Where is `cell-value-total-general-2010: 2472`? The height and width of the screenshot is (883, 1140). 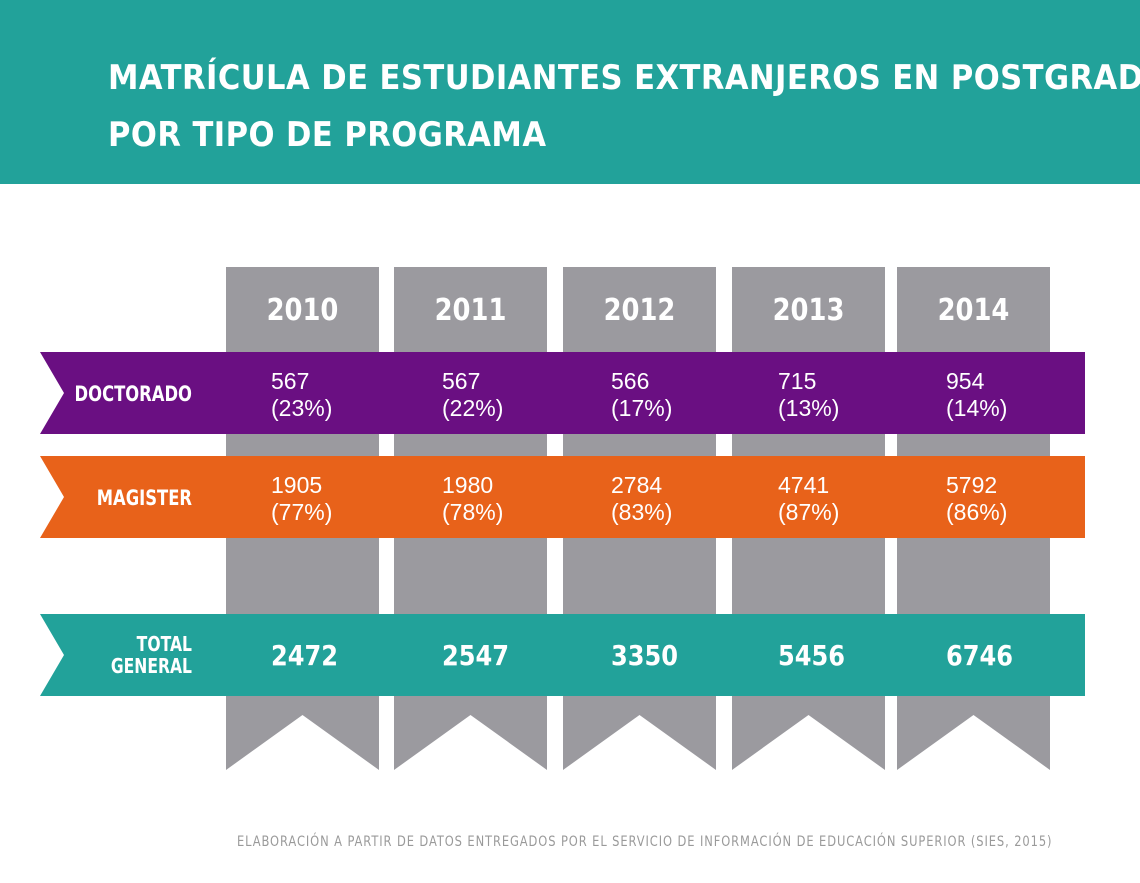 cell-value-total-general-2010: 2472 is located at coordinates (304, 656).